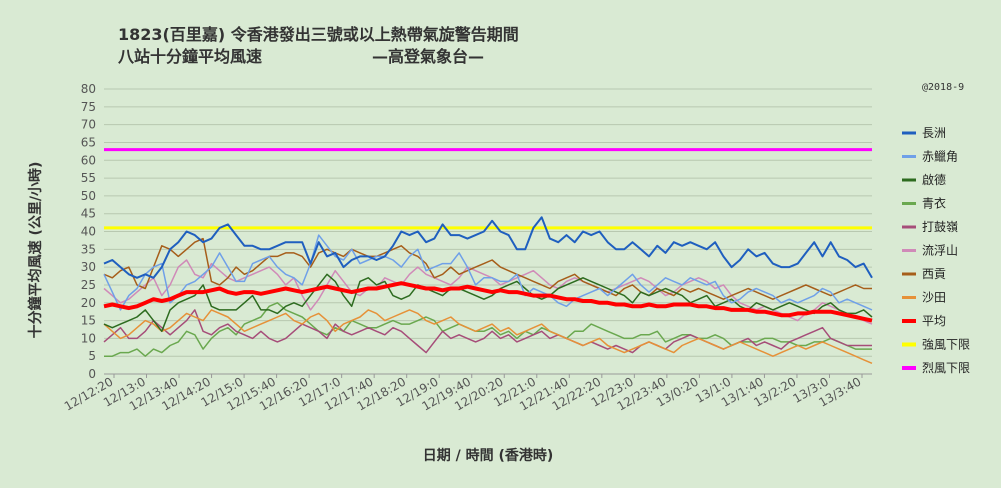 The image size is (1001, 488). Describe the element at coordinates (88, 196) in the screenshot. I see `y-tick-label: 50` at that location.